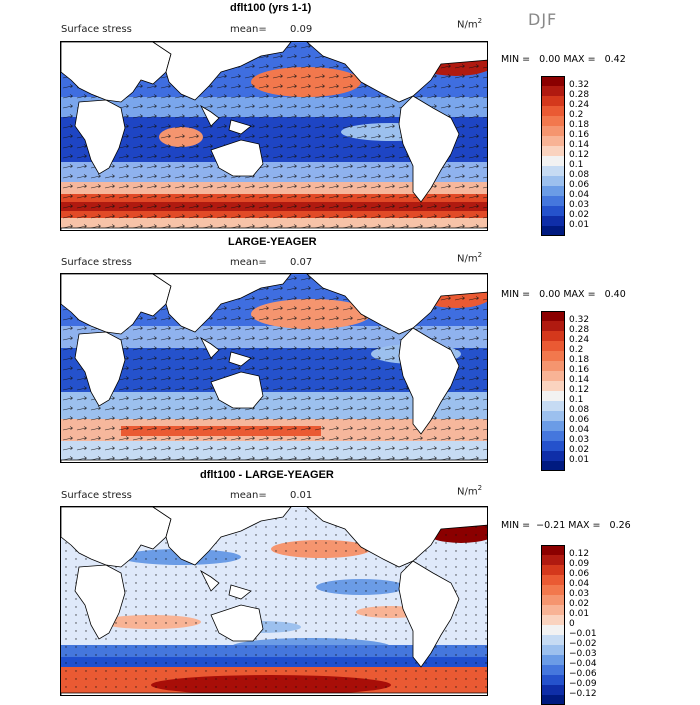  Describe the element at coordinates (583, 684) in the screenshot. I see `colorbar-level-label: −0.09` at that location.